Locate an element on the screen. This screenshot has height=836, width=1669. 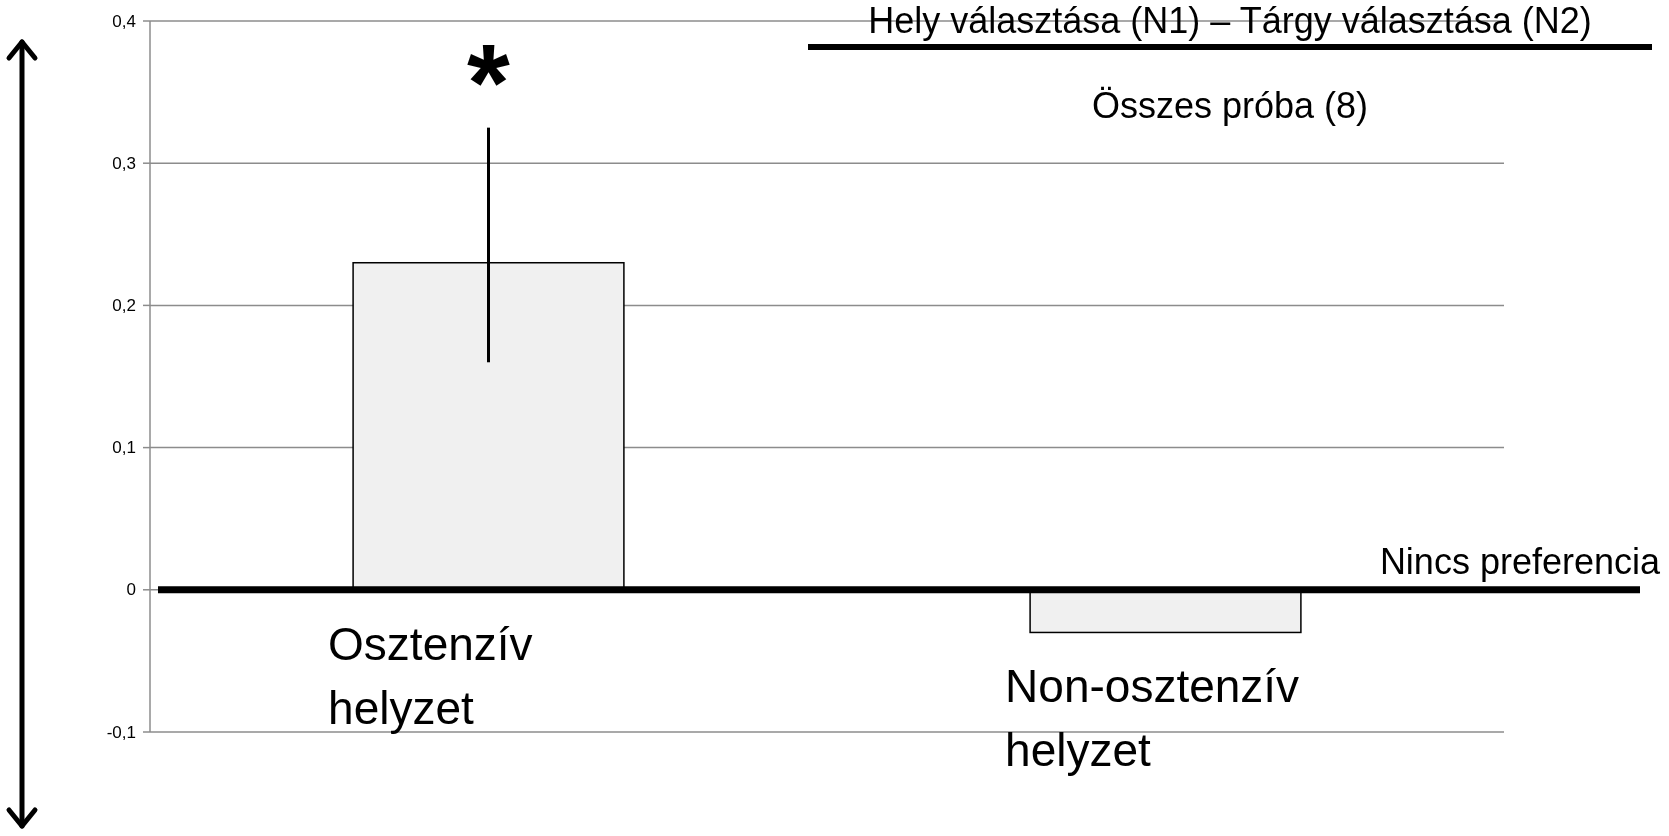
y-tick-label: 0 is located at coordinates (131, 590).